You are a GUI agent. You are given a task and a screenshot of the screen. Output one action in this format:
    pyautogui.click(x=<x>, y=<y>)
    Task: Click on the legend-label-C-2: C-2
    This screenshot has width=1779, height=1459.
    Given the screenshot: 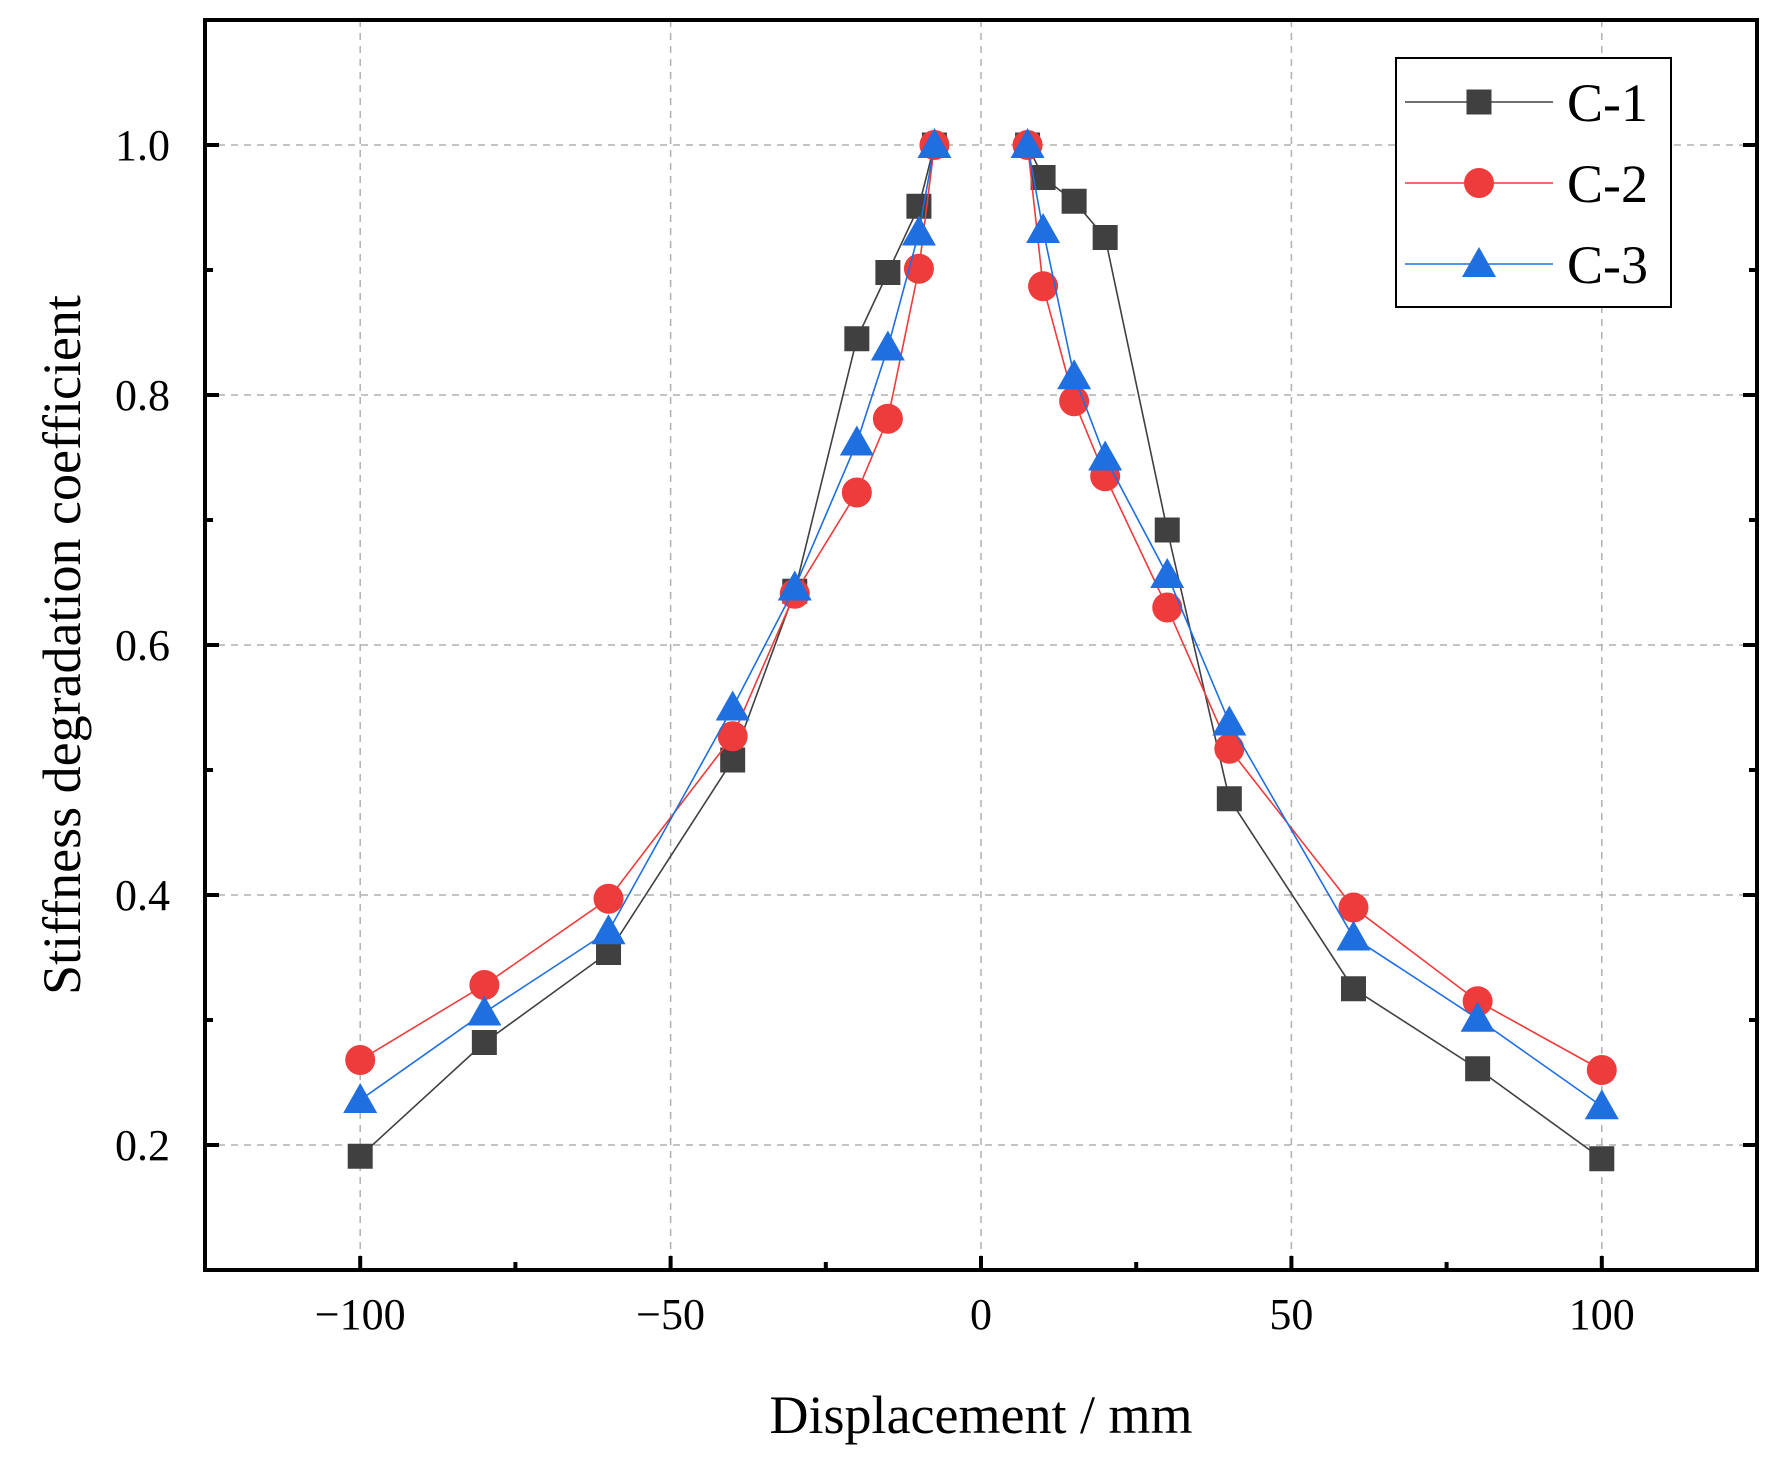 What is the action you would take?
    pyautogui.click(x=1607, y=184)
    